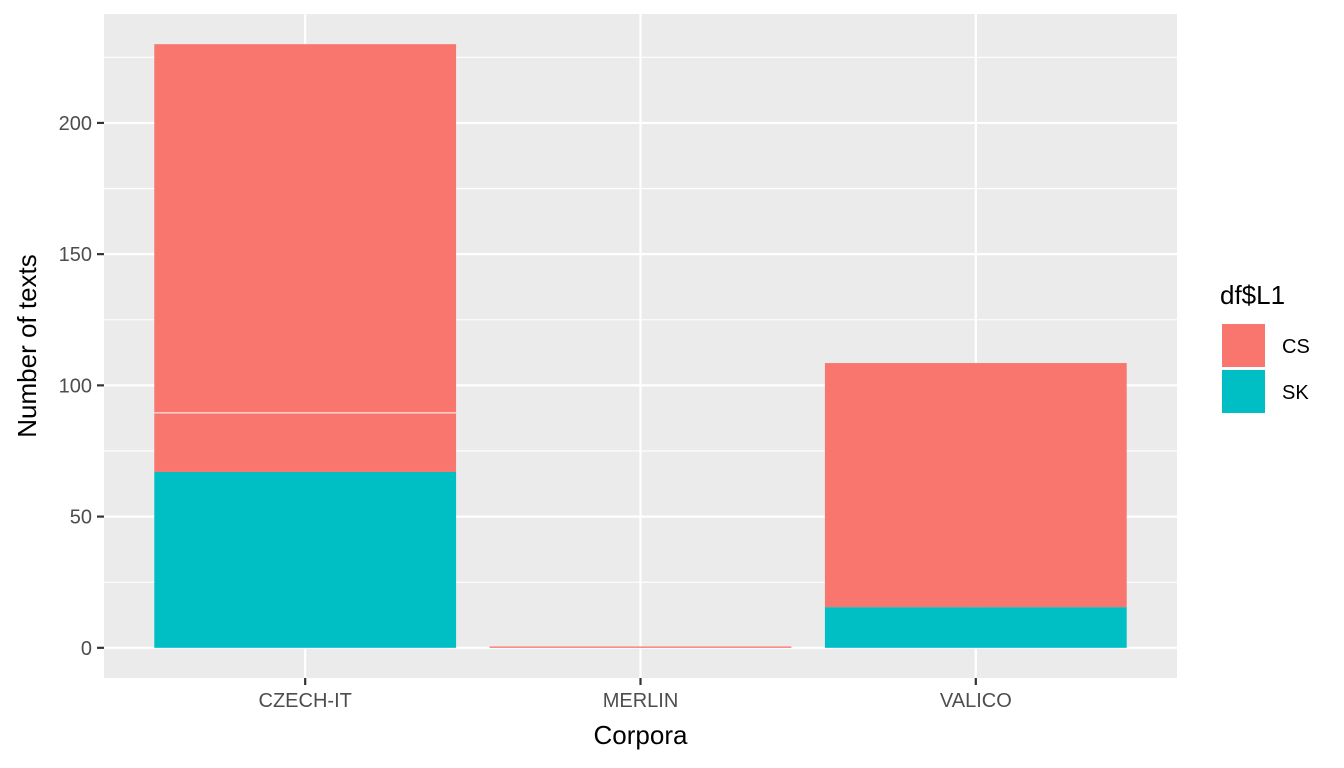  What do you see at coordinates (75, 124) in the screenshot?
I see `y-tick-label: 200` at bounding box center [75, 124].